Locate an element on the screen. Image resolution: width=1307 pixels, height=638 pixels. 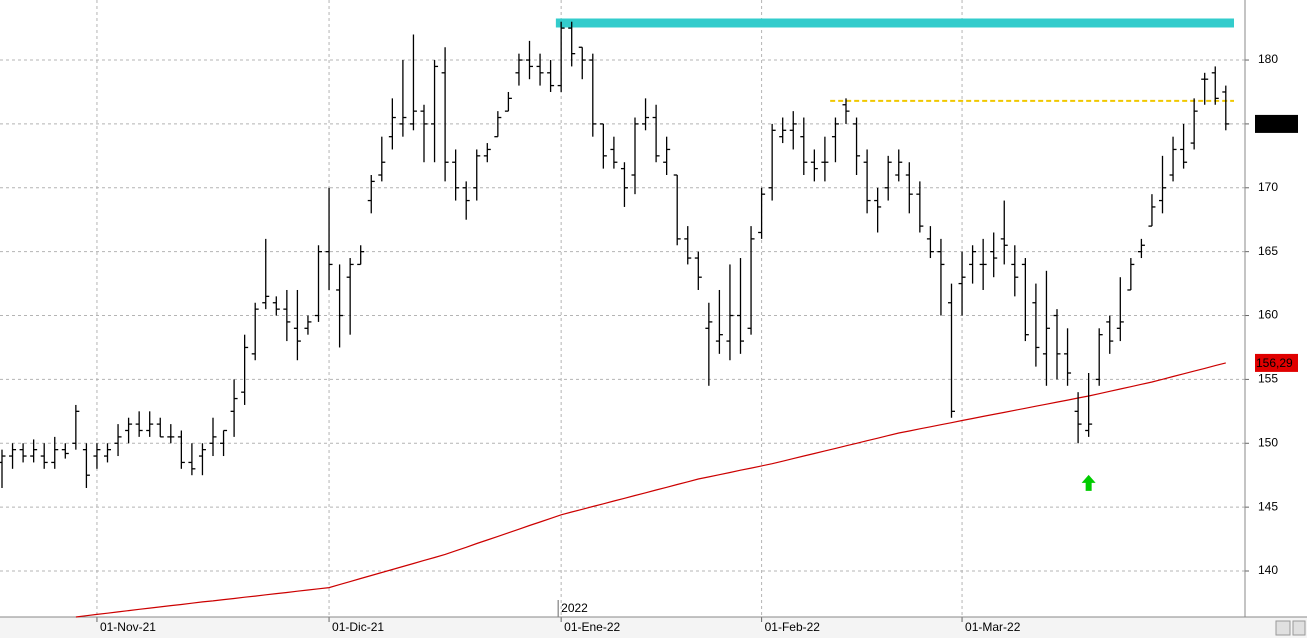
y-tick-label: 170 is located at coordinates (1268, 187).